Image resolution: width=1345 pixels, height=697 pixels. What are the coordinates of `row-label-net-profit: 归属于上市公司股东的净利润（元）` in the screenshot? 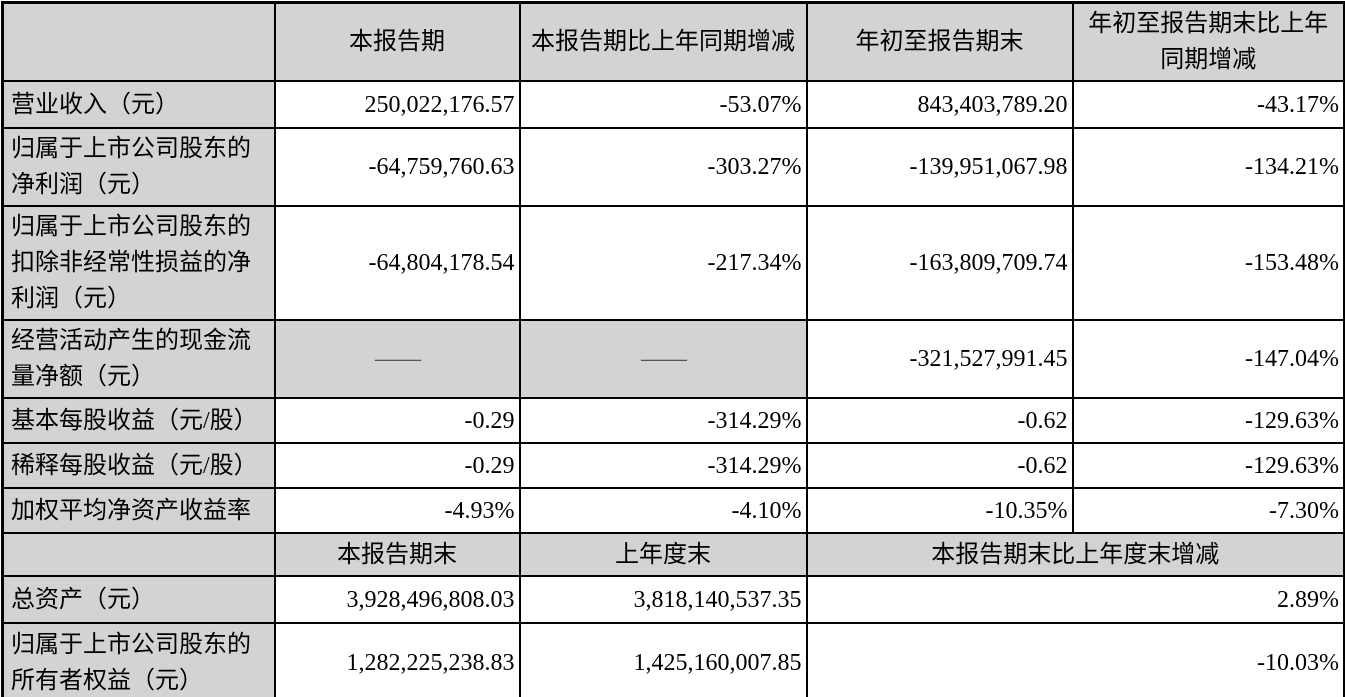 It's located at (138, 167).